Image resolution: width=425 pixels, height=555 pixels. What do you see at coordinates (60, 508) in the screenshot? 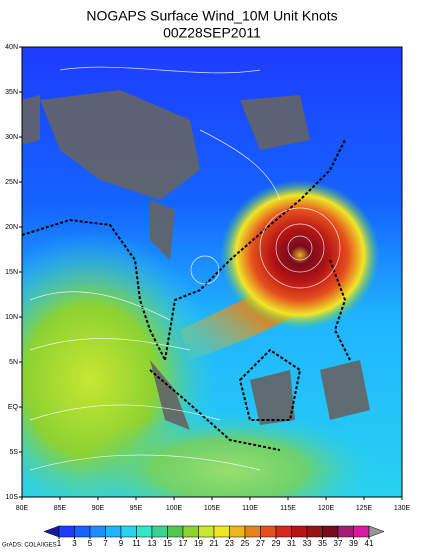
I see `lon-label: 85E` at bounding box center [60, 508].